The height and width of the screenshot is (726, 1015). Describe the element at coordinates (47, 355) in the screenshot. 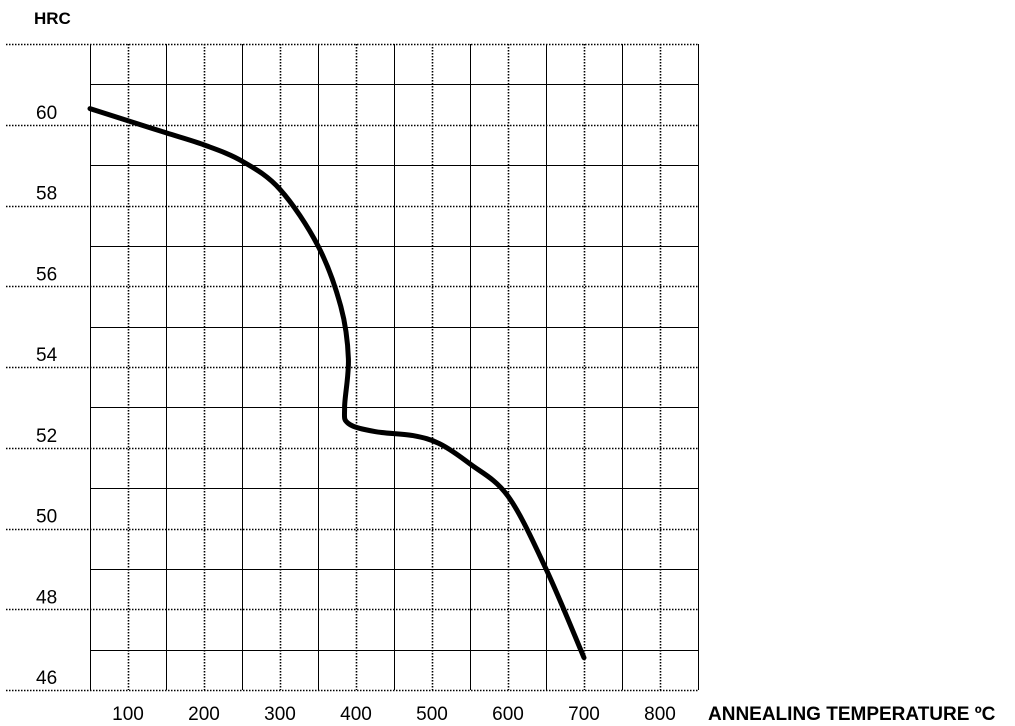

I see `y-tick-label: 54` at that location.